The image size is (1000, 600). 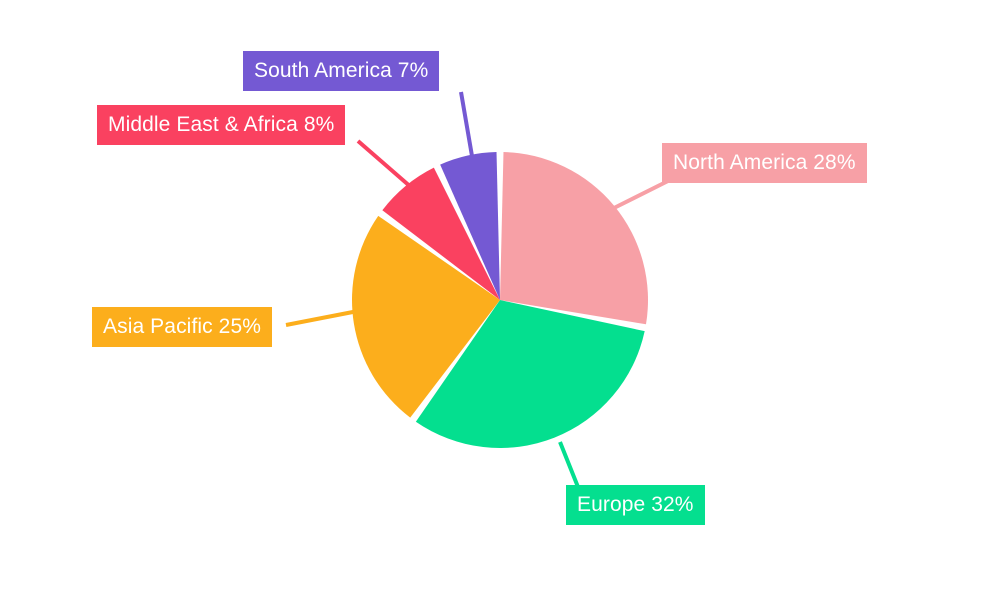 What do you see at coordinates (635, 505) in the screenshot?
I see `slice-label-europe: Europe 32%` at bounding box center [635, 505].